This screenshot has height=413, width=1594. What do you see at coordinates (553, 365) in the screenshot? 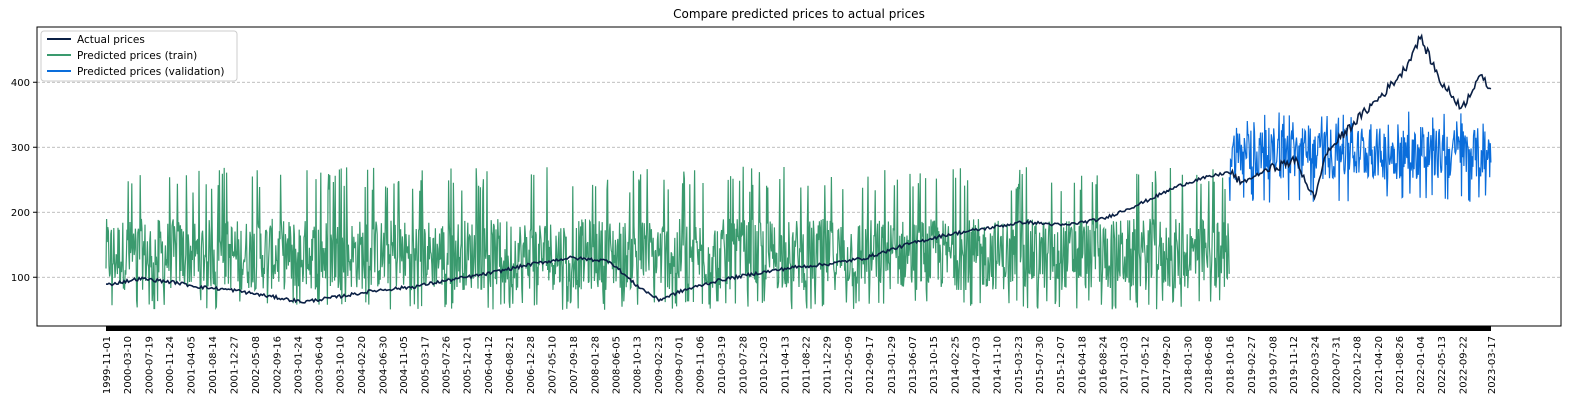
I see `x-tick-label: 2007-05-10` at bounding box center [553, 365].